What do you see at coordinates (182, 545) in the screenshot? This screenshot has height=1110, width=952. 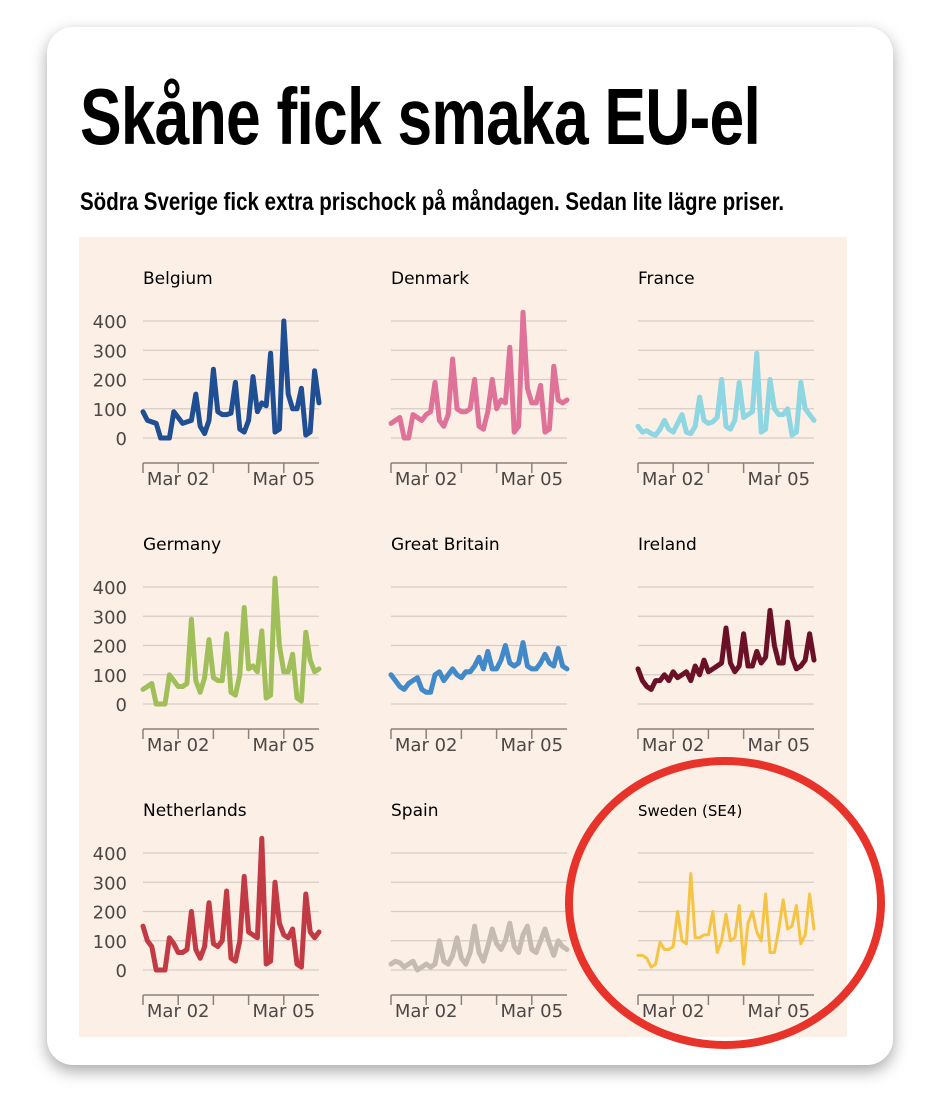 I see `panel-title: Germany` at bounding box center [182, 545].